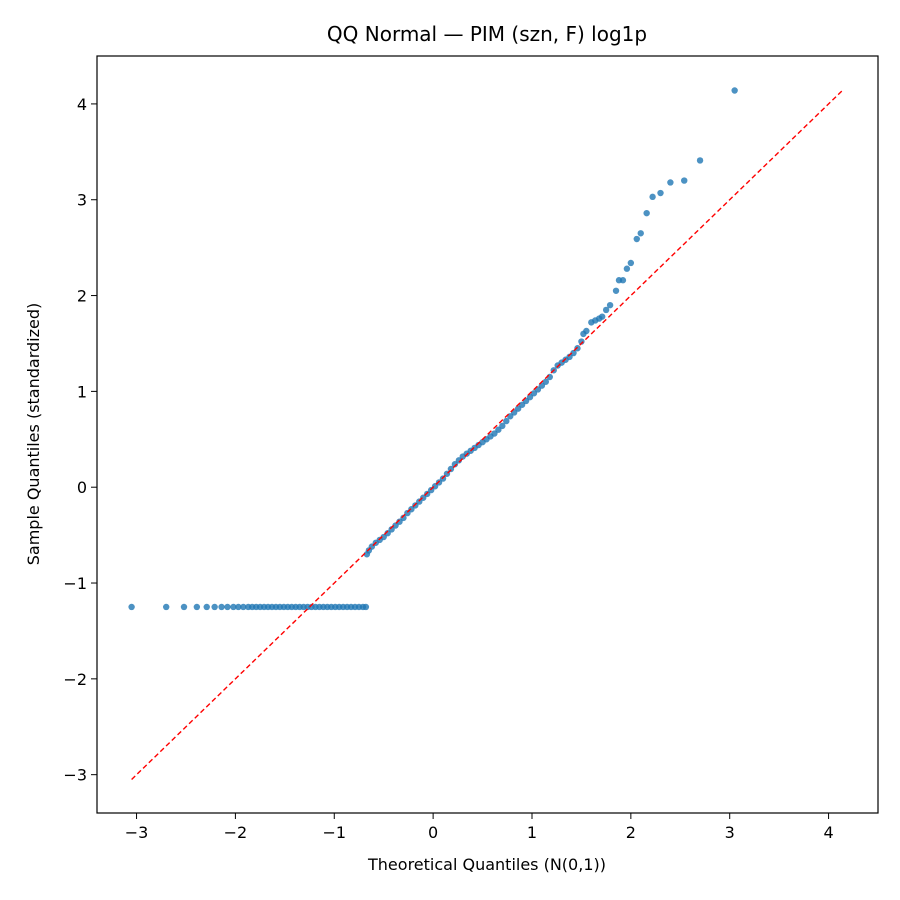 The height and width of the screenshot is (900, 900). Describe the element at coordinates (433, 832) in the screenshot. I see `x-tick-label: 0` at that location.